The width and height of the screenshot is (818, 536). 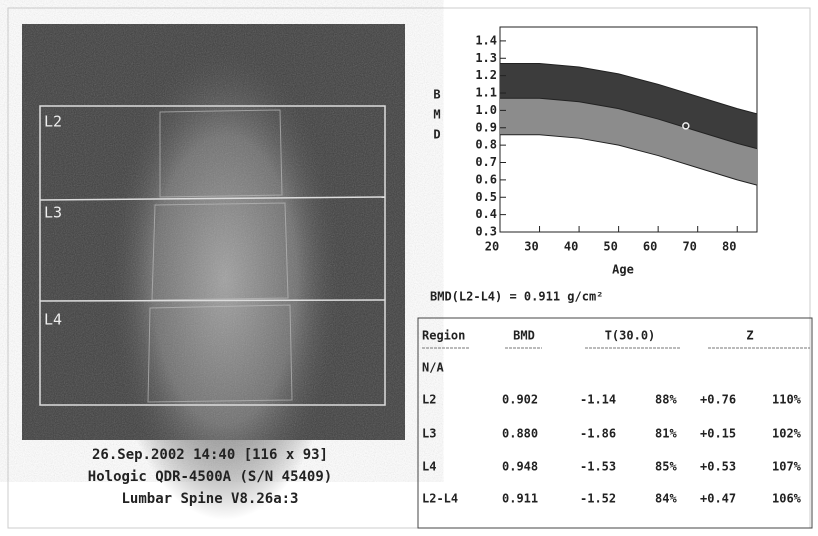 I want to click on y-axis-letter: B, so click(x=436, y=95).